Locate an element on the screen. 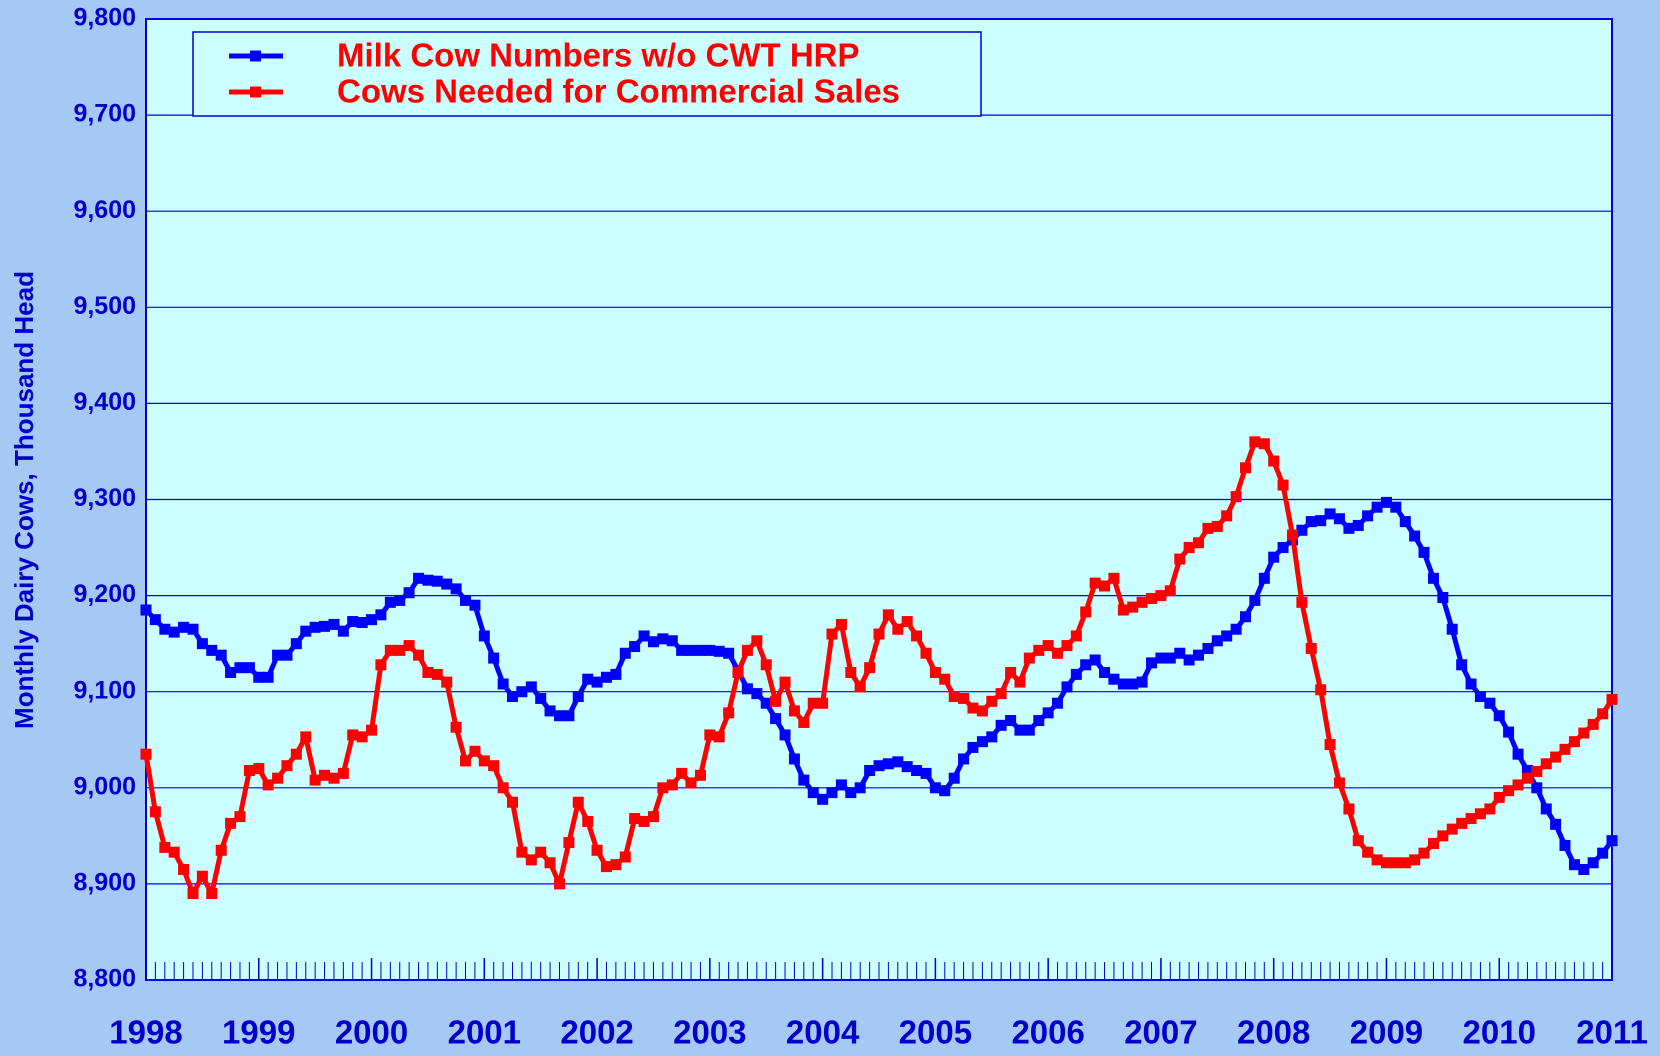 Image resolution: width=1660 pixels, height=1056 pixels. y-tick-label: 8,900 is located at coordinates (104, 883).